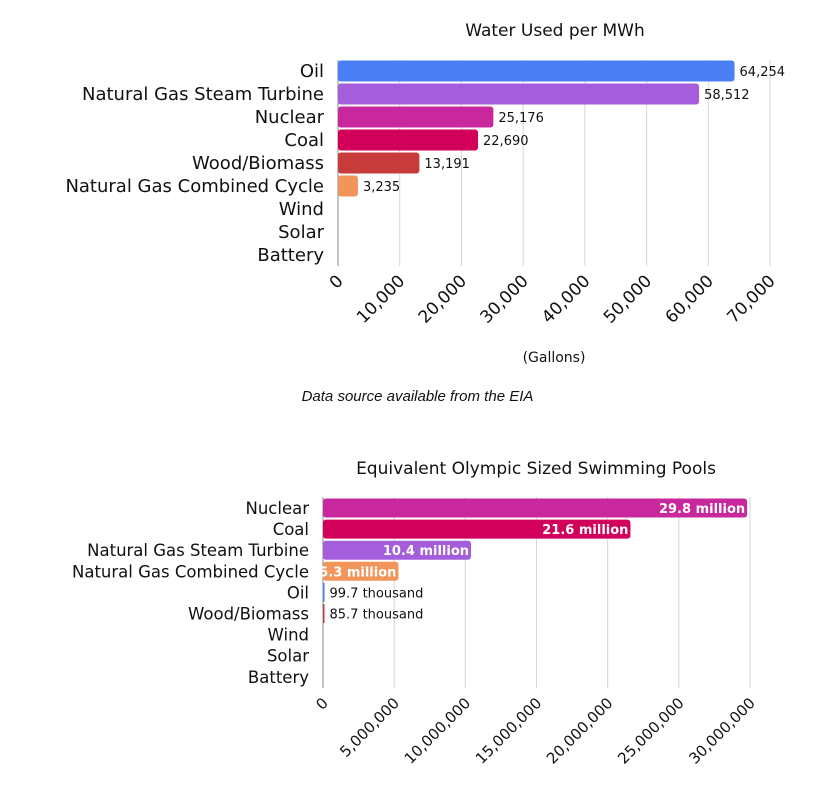  What do you see at coordinates (504, 299) in the screenshot?
I see `x-tick-label: 30,000` at bounding box center [504, 299].